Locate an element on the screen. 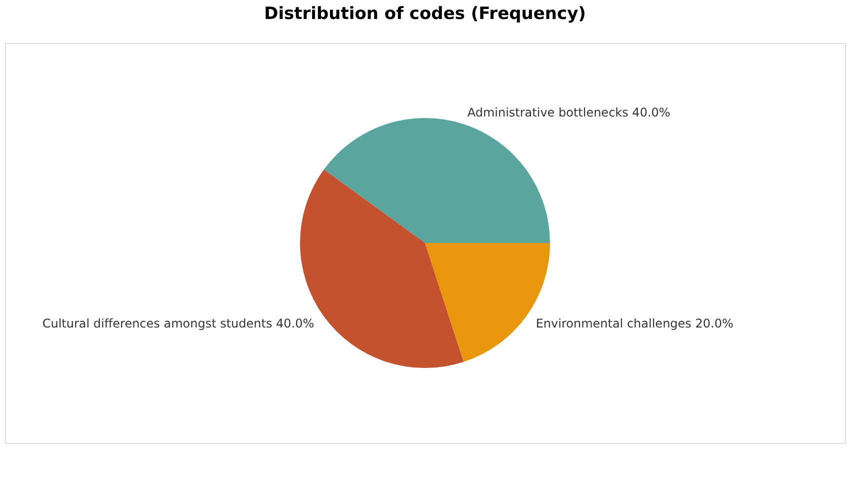  slice-label: Cultural differences amongst students 40.0% is located at coordinates (178, 323).